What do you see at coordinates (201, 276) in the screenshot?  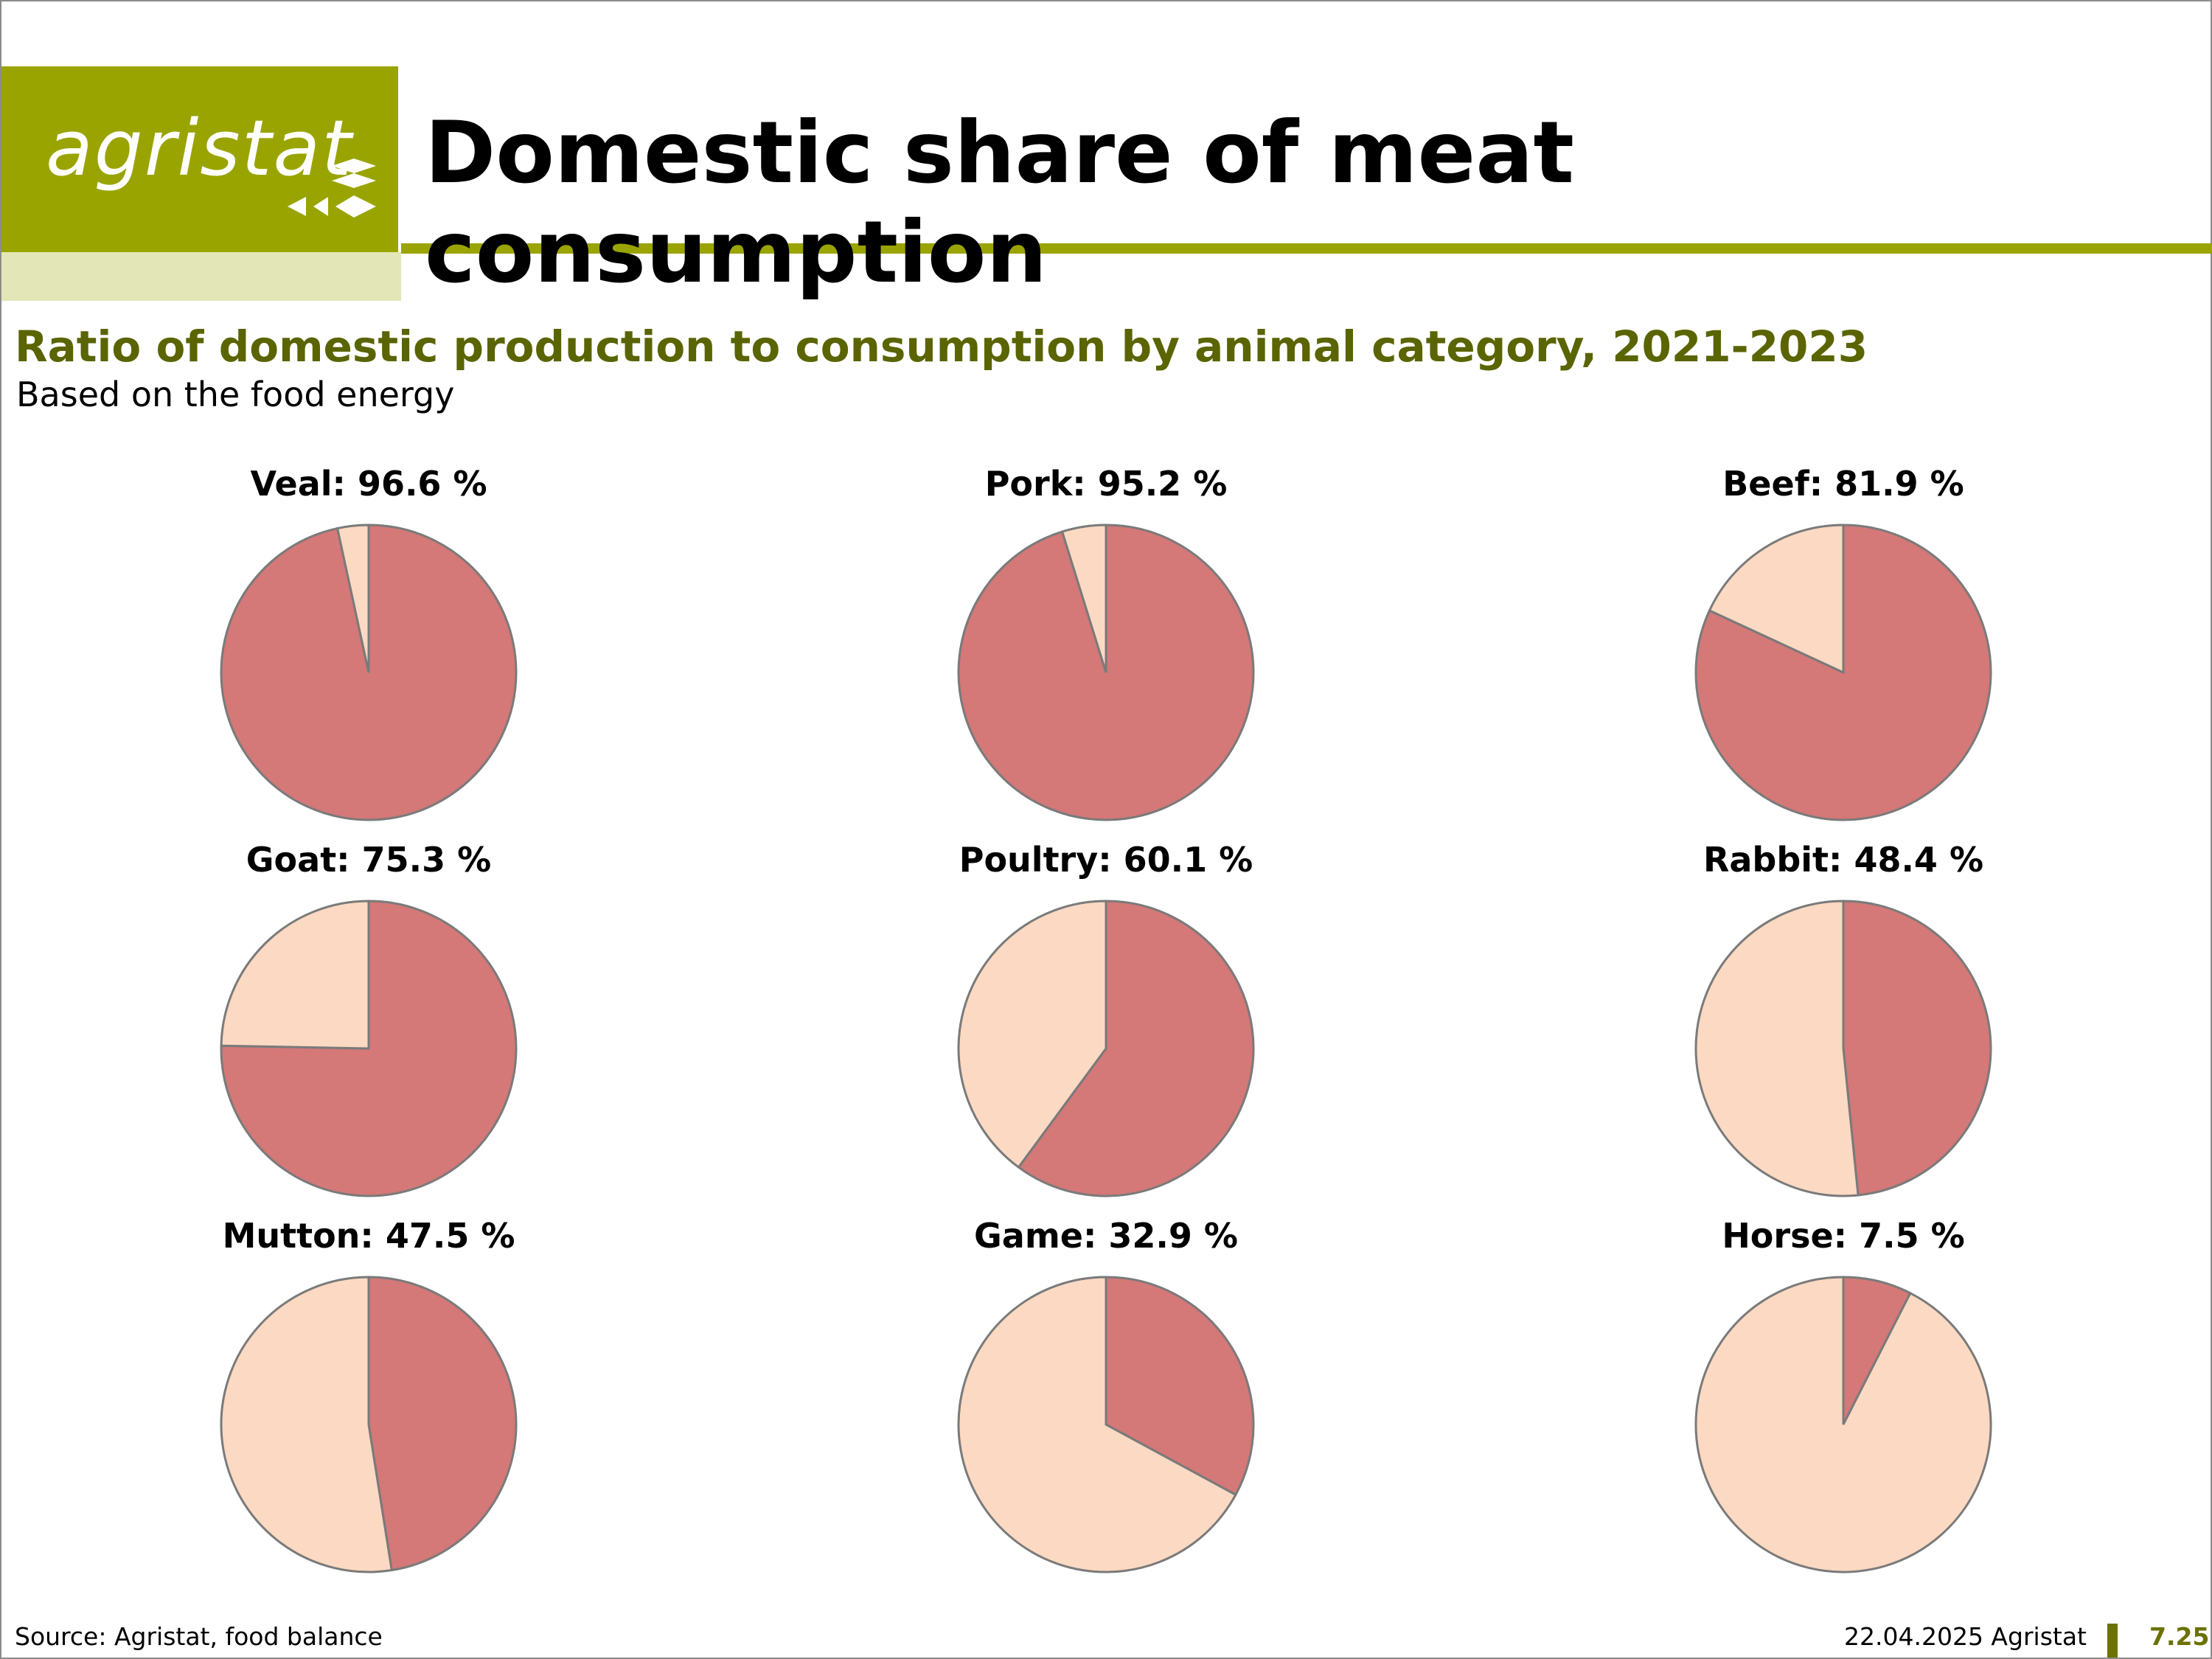 I see `logo-strip` at bounding box center [201, 276].